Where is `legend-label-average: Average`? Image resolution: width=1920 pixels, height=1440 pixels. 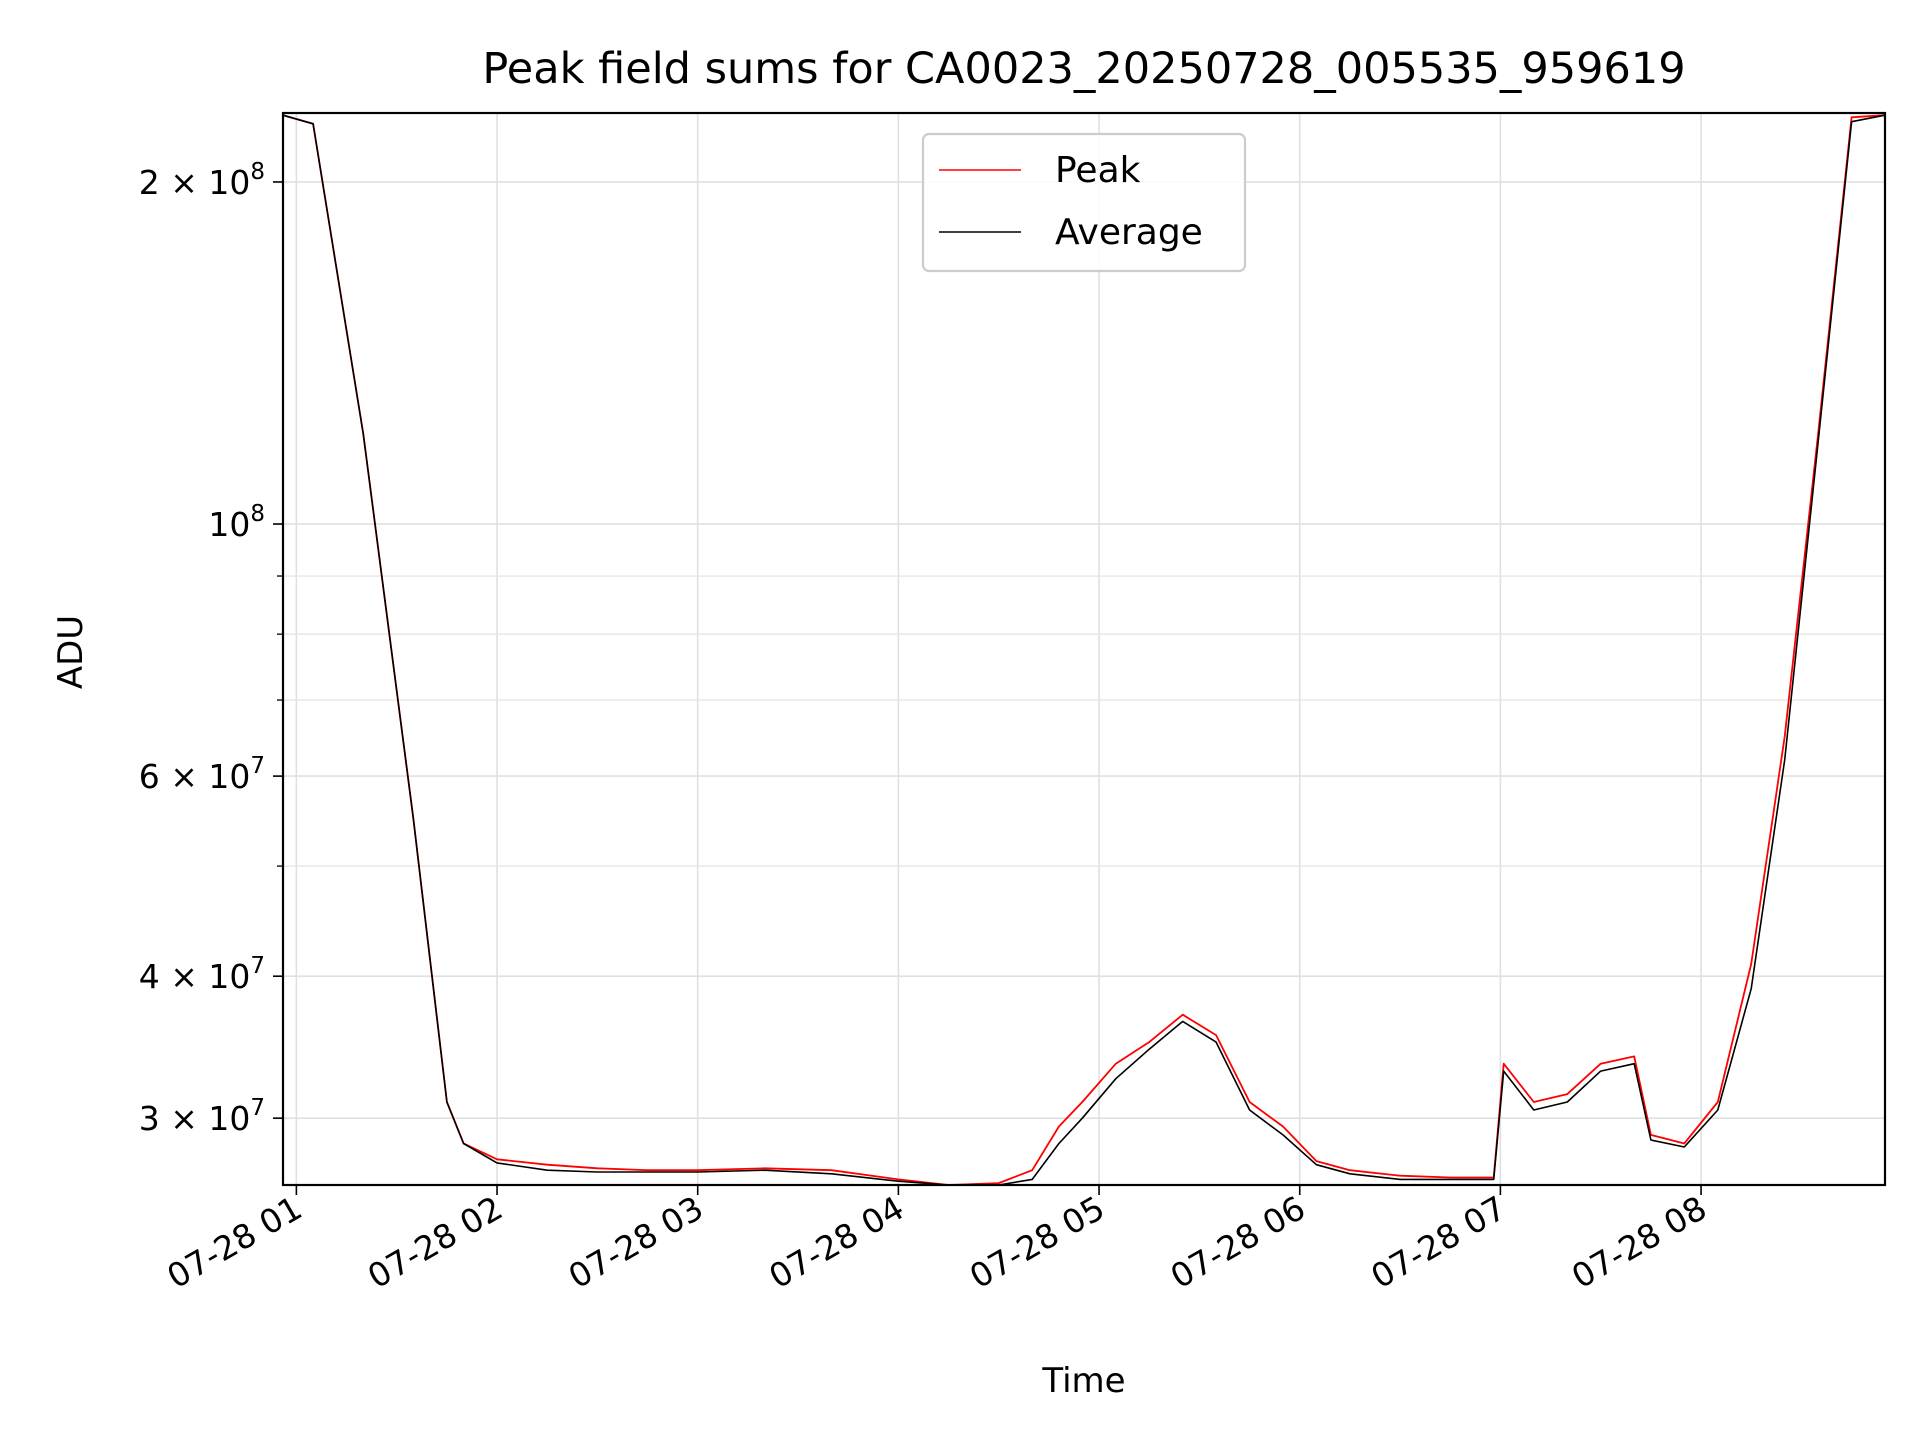
legend-label-average: Average is located at coordinates (1129, 232).